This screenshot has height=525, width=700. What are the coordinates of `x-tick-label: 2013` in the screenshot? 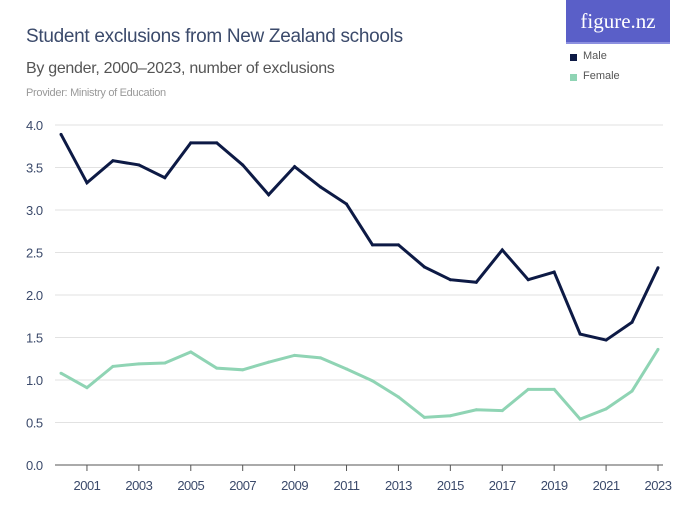 It's located at (398, 485).